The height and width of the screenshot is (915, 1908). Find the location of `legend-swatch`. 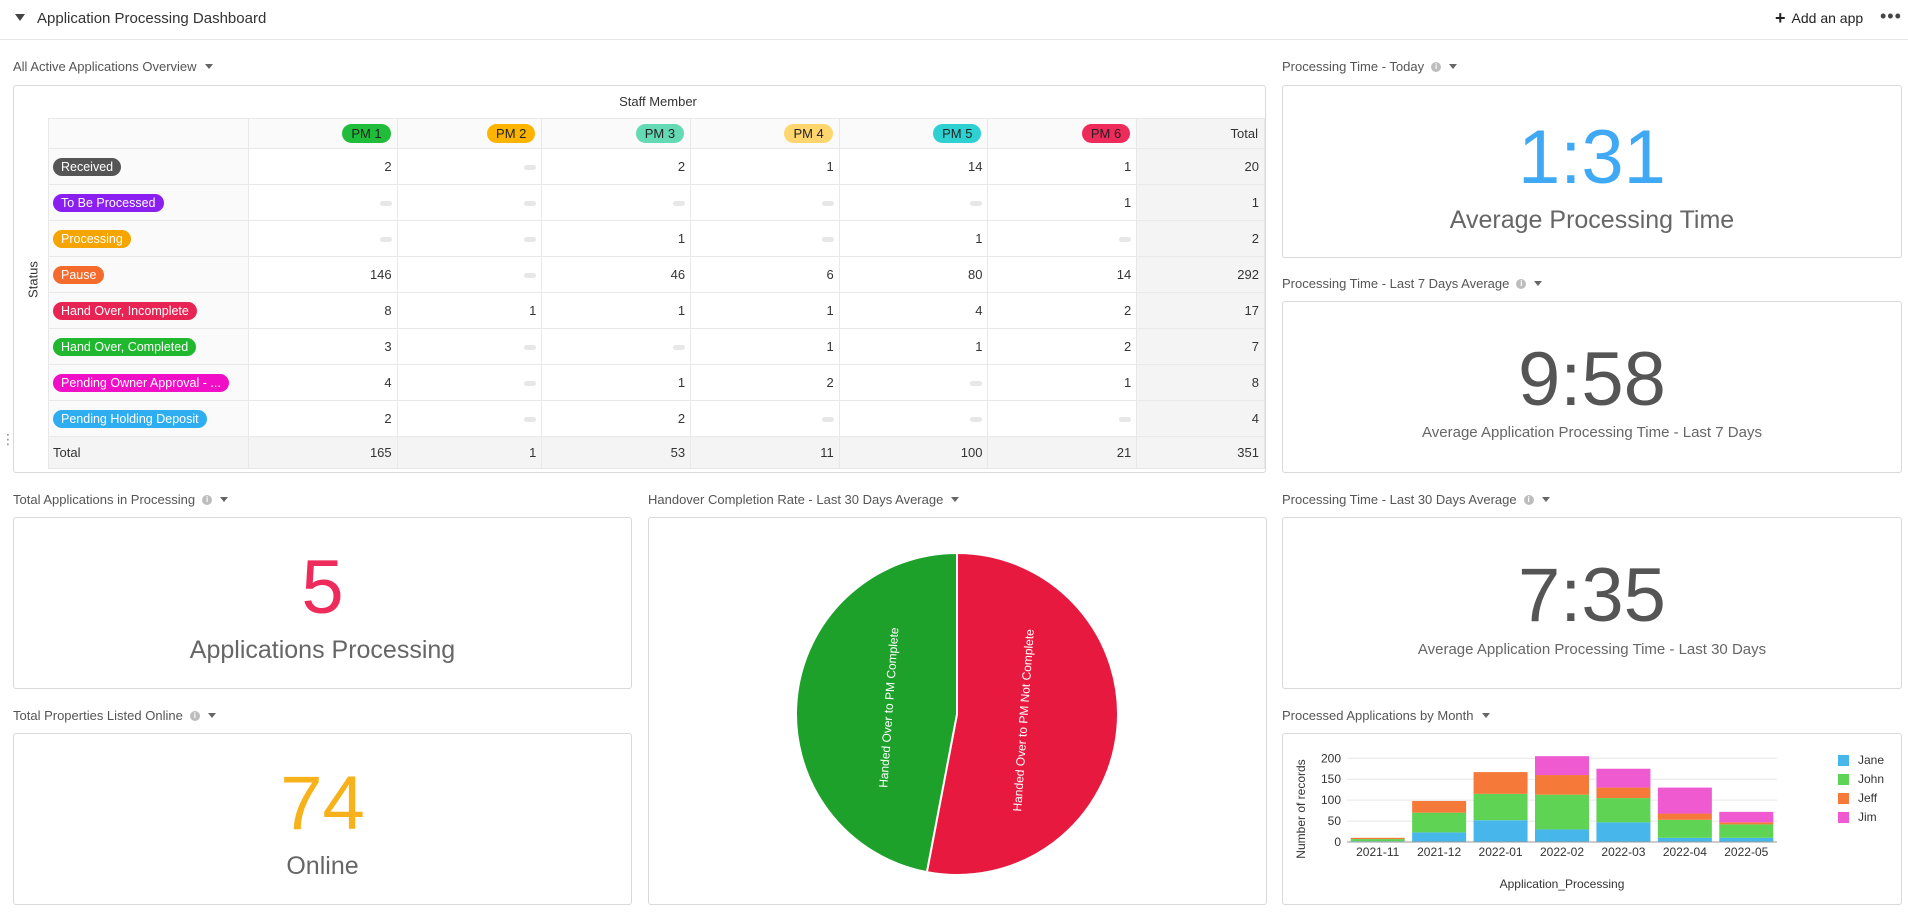

legend-swatch is located at coordinates (1843, 817).